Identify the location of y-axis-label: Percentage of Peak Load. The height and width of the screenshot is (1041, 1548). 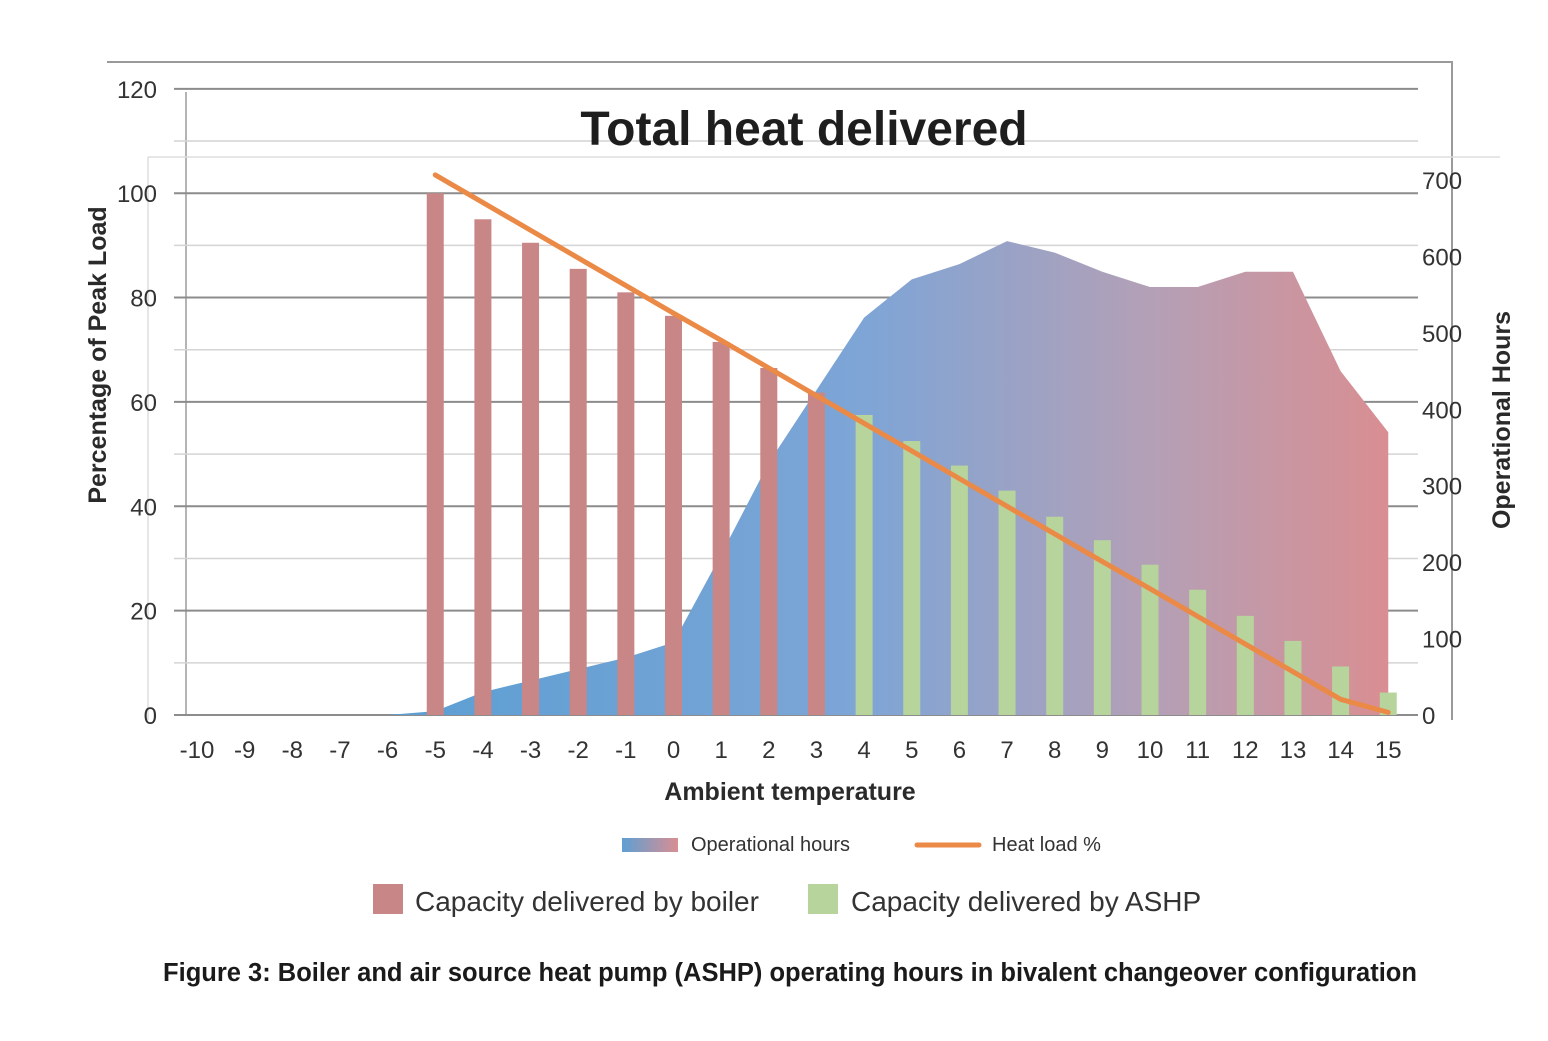
(98, 354).